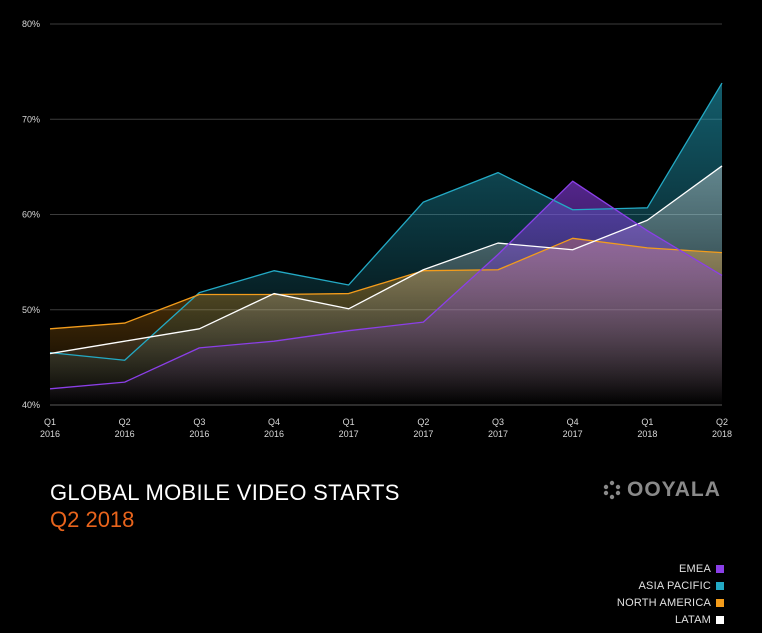 The image size is (762, 633). I want to click on legend-label: NORTH AMERICA, so click(663, 602).